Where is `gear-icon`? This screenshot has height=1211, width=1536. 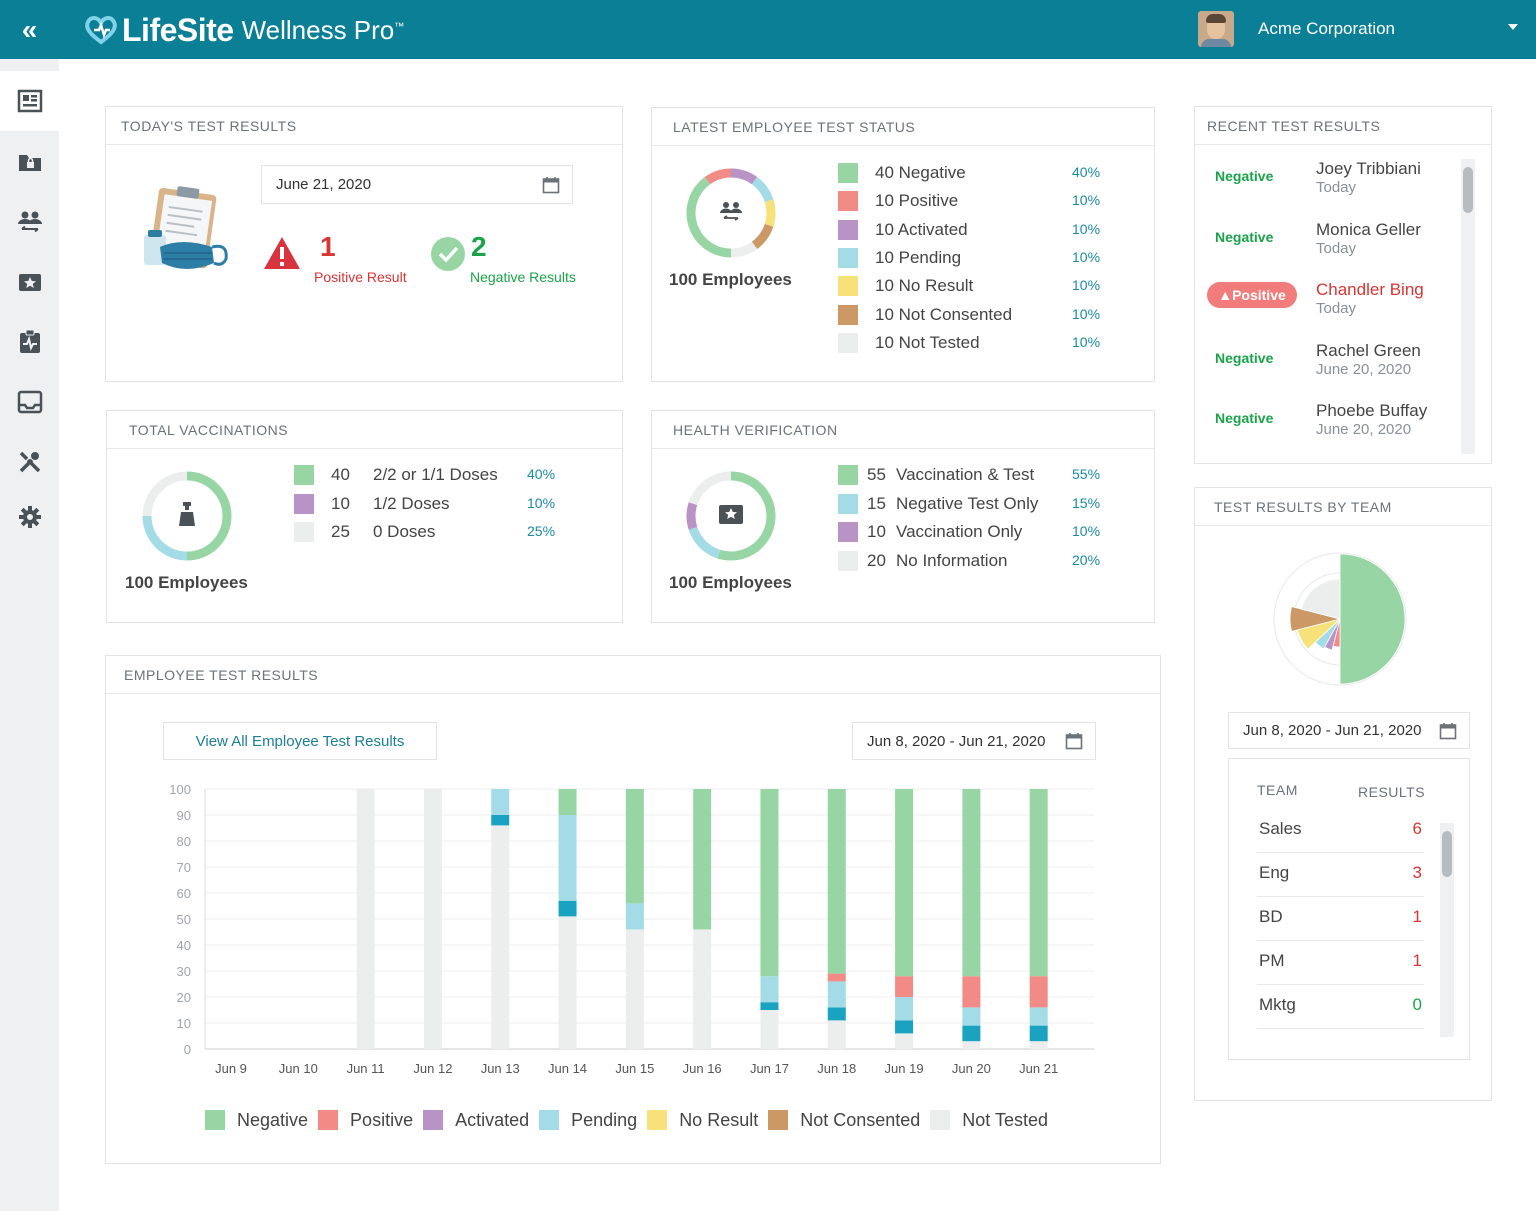
gear-icon is located at coordinates (29, 517).